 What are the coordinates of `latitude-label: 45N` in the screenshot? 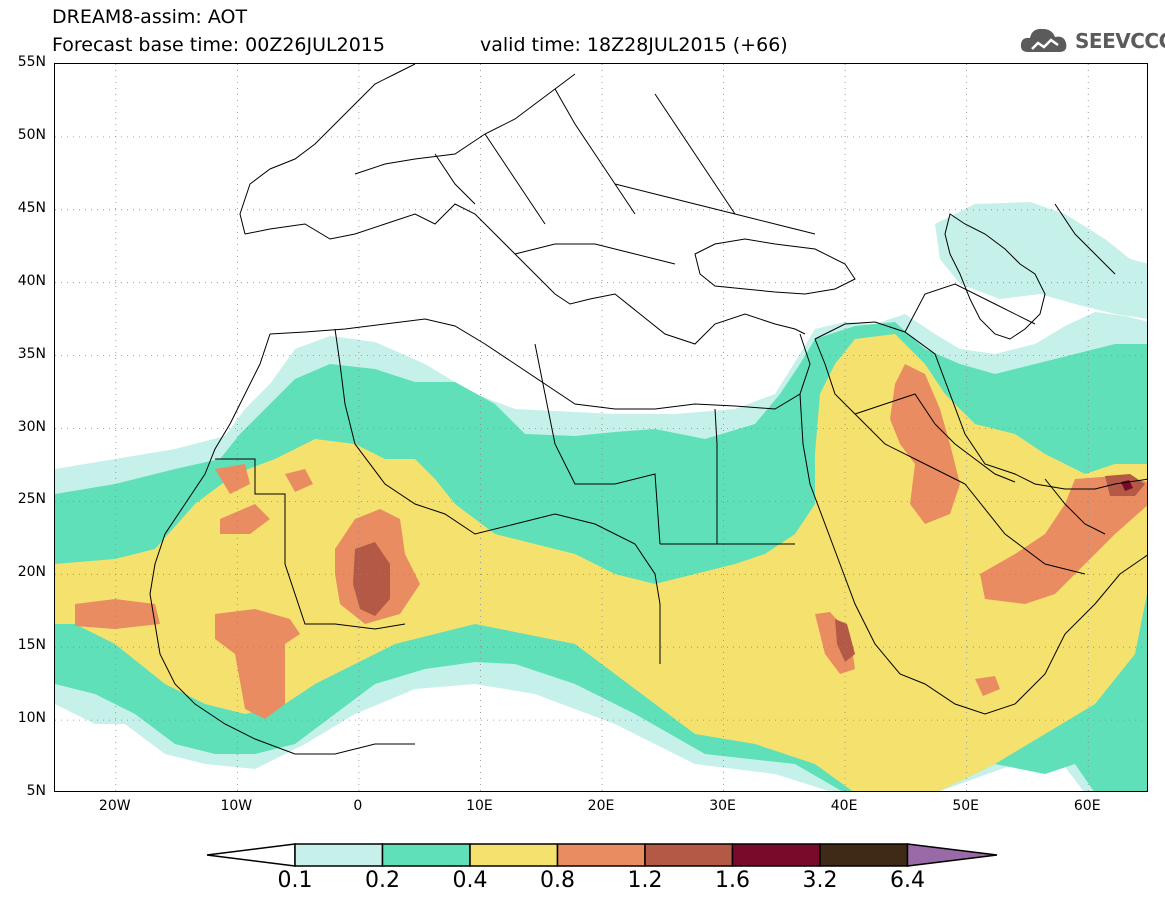 It's located at (31, 207).